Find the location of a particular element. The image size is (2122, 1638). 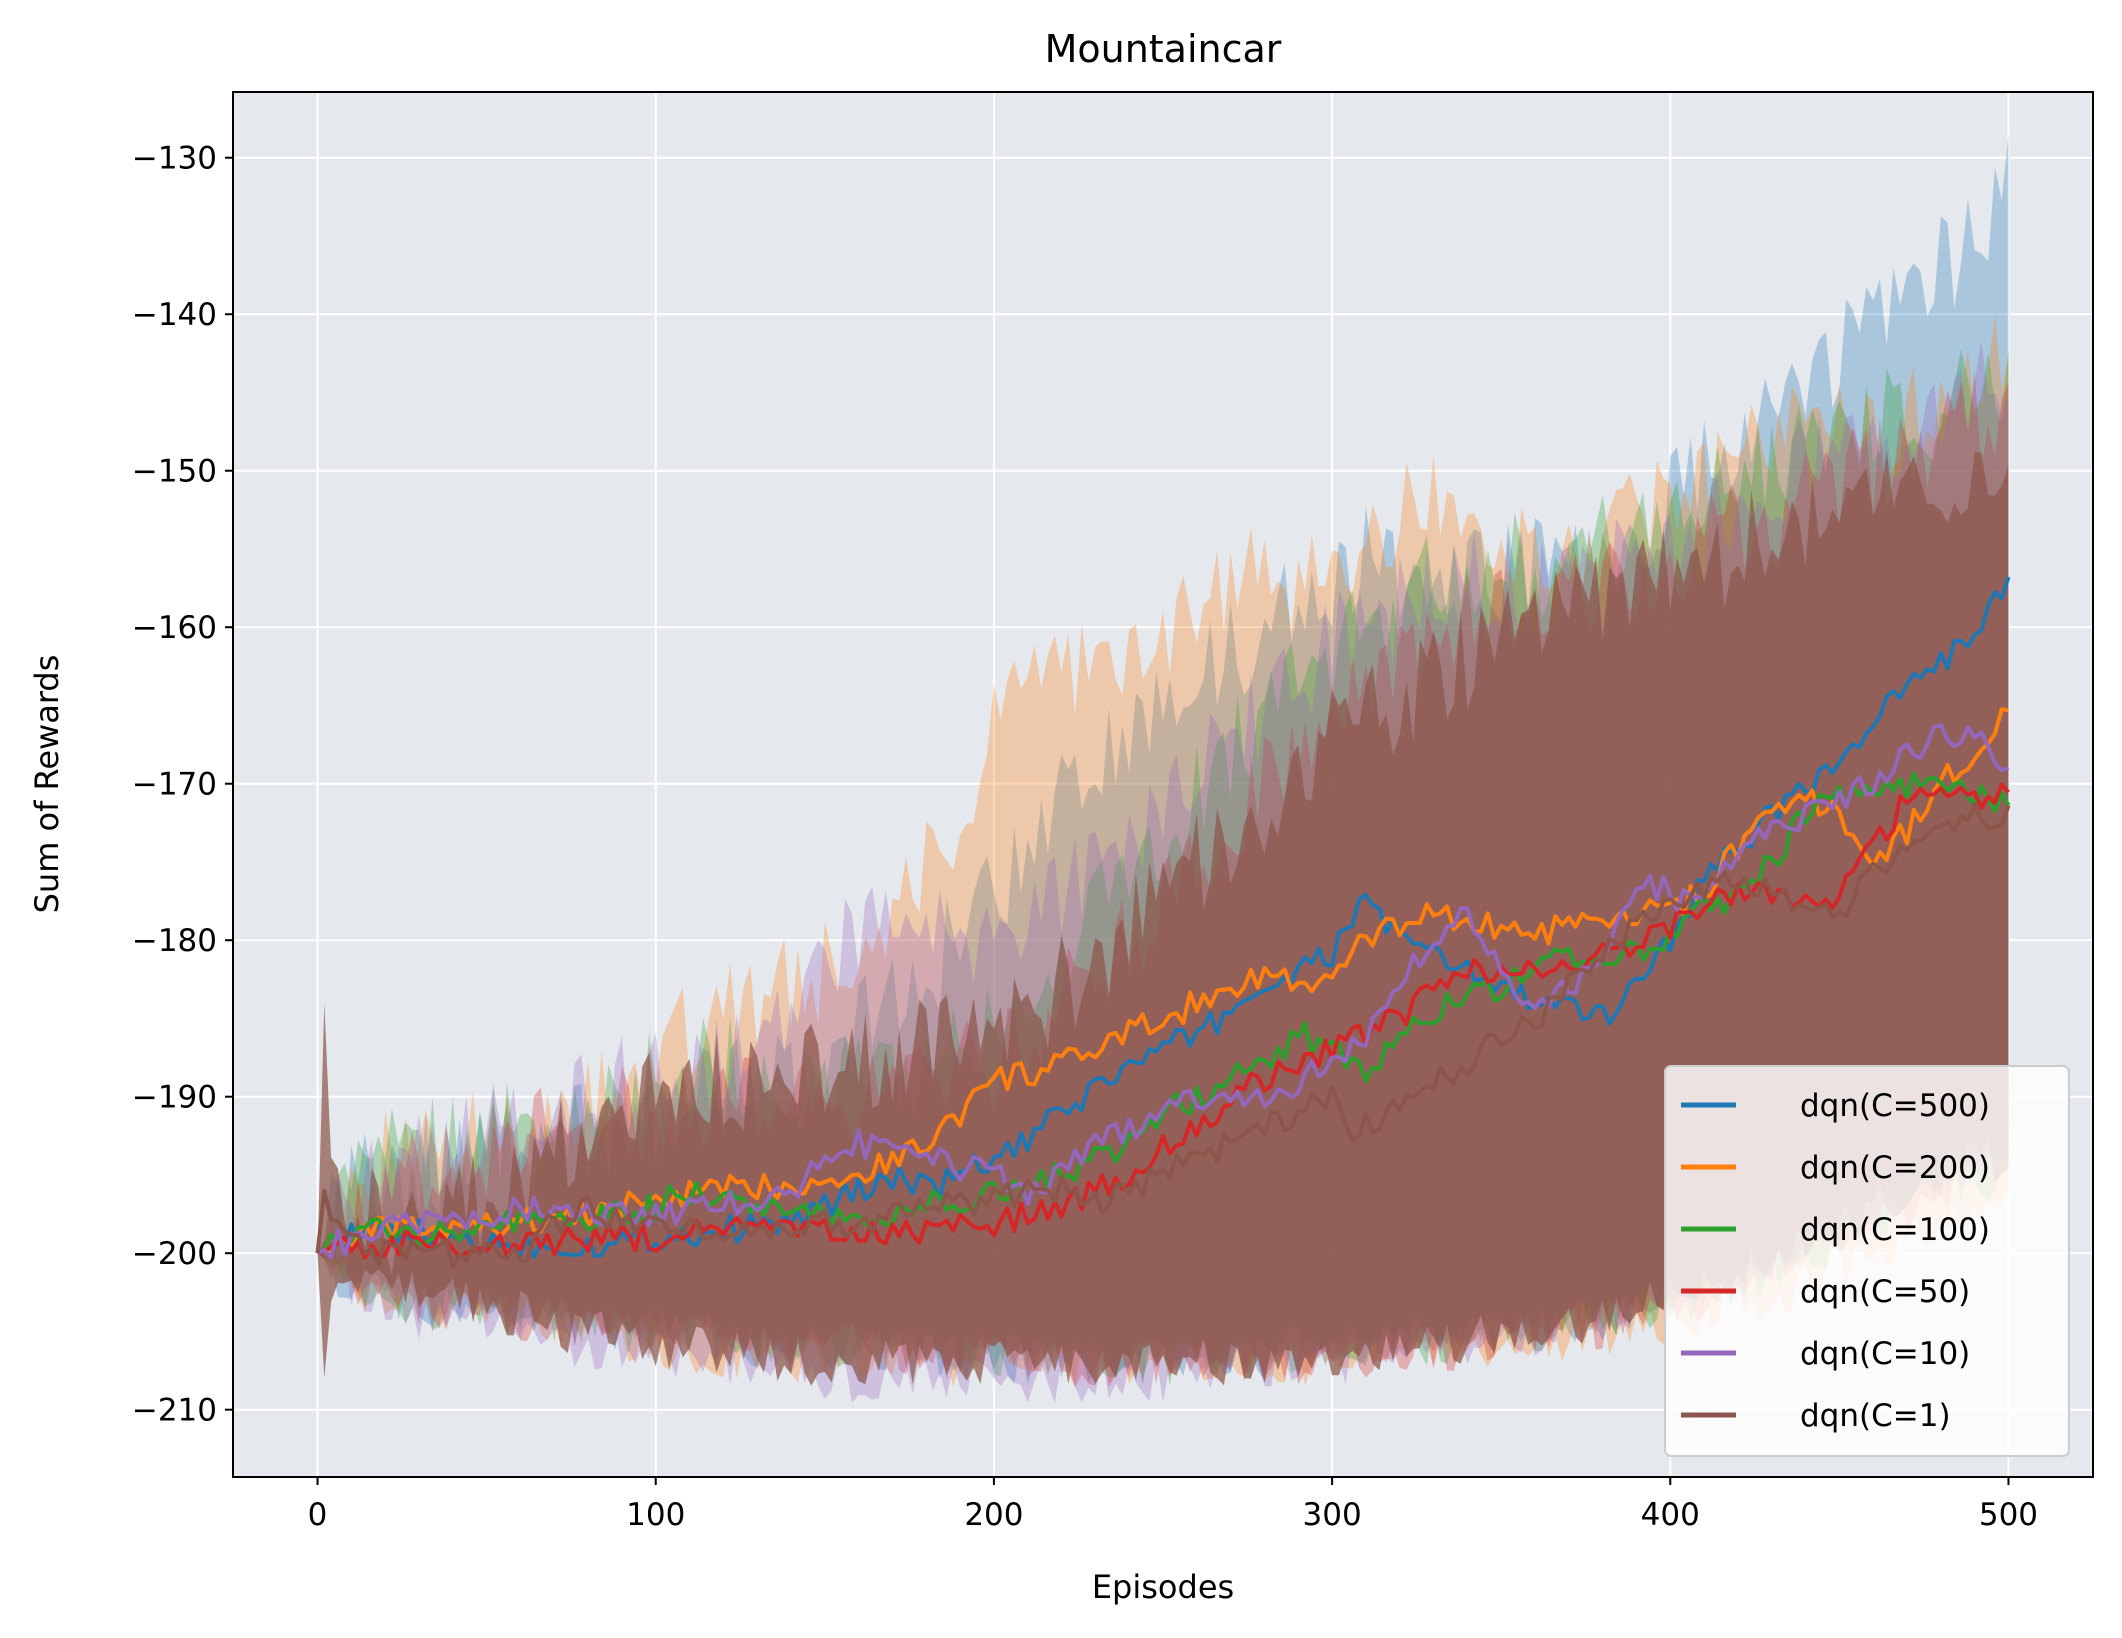

y-tick-label: −200 is located at coordinates (174, 1254).